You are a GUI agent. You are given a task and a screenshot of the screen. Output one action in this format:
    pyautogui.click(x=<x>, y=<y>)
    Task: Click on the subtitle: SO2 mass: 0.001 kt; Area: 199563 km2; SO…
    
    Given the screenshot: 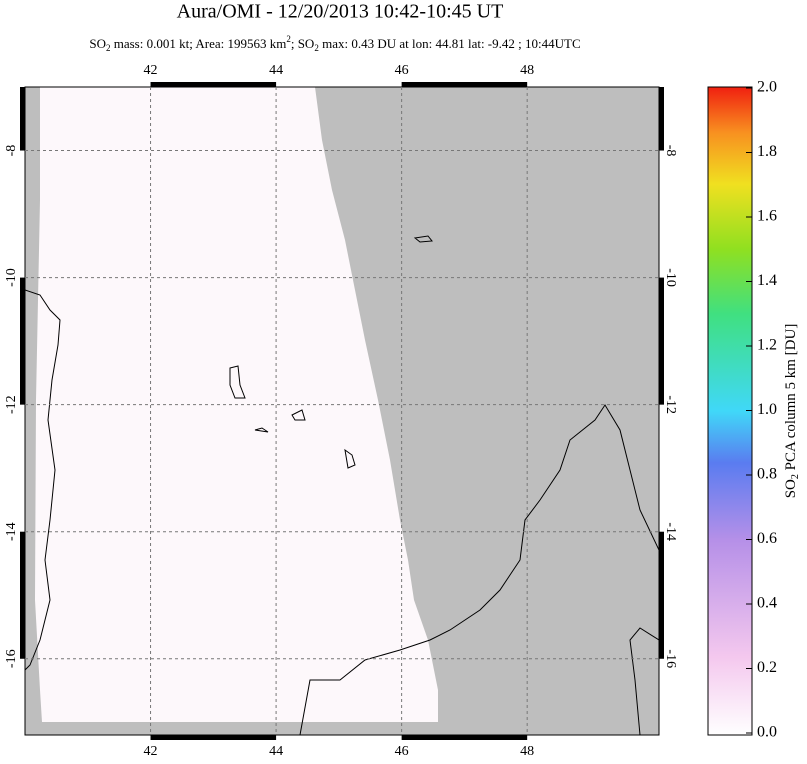 What is the action you would take?
    pyautogui.click(x=334, y=43)
    